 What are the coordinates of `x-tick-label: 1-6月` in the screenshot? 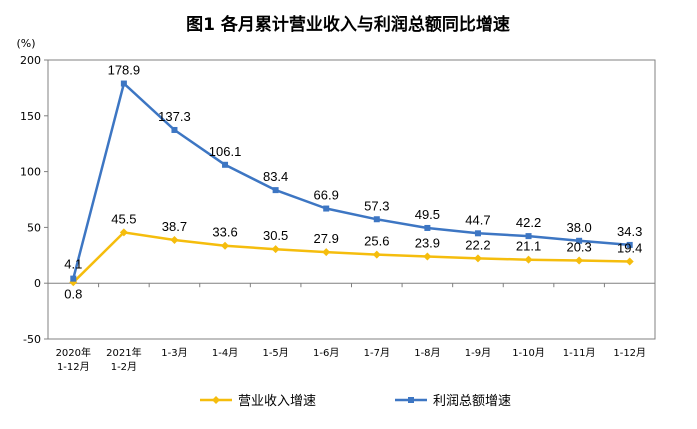 It's located at (326, 353).